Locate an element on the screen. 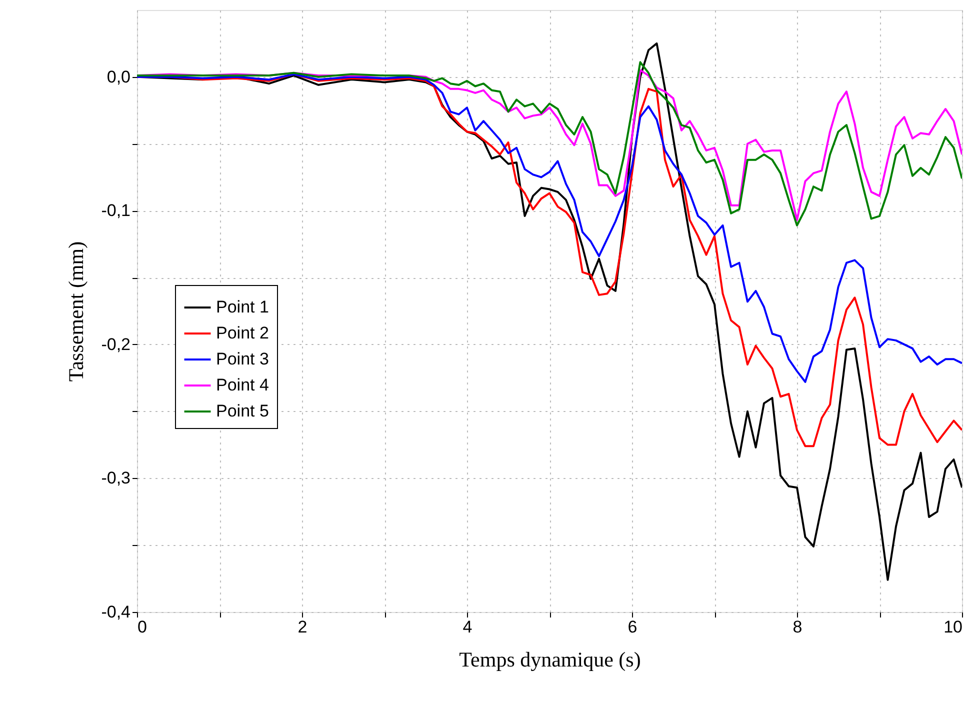  legend-label: Point 4 is located at coordinates (242, 385).